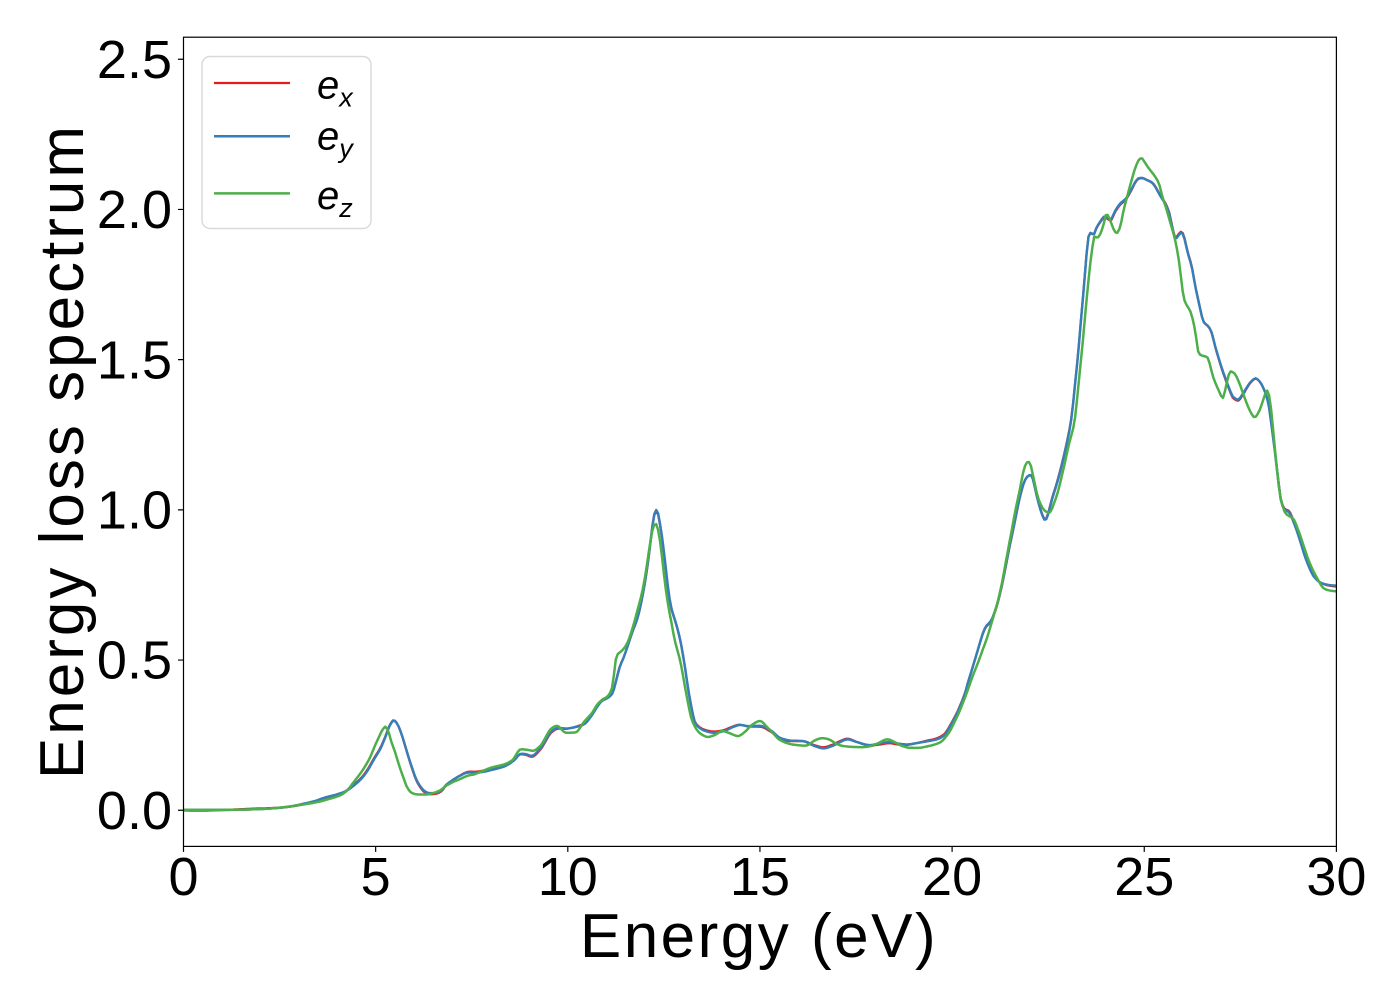  I want to click on svg-text: 5, so click(376, 877).